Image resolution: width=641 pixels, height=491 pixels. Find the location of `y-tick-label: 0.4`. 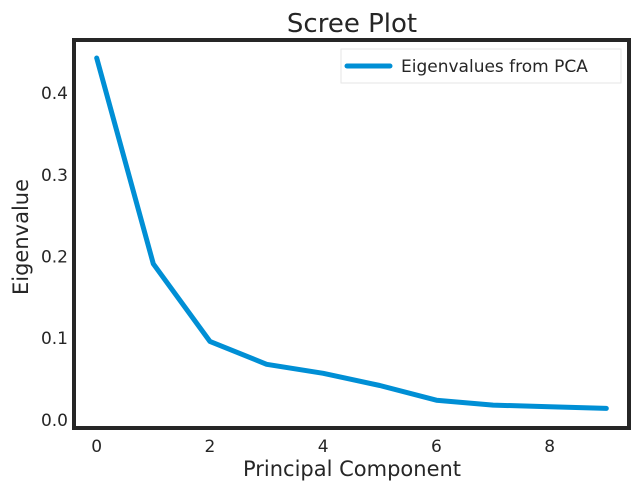

y-tick-label: 0.4 is located at coordinates (54, 94).